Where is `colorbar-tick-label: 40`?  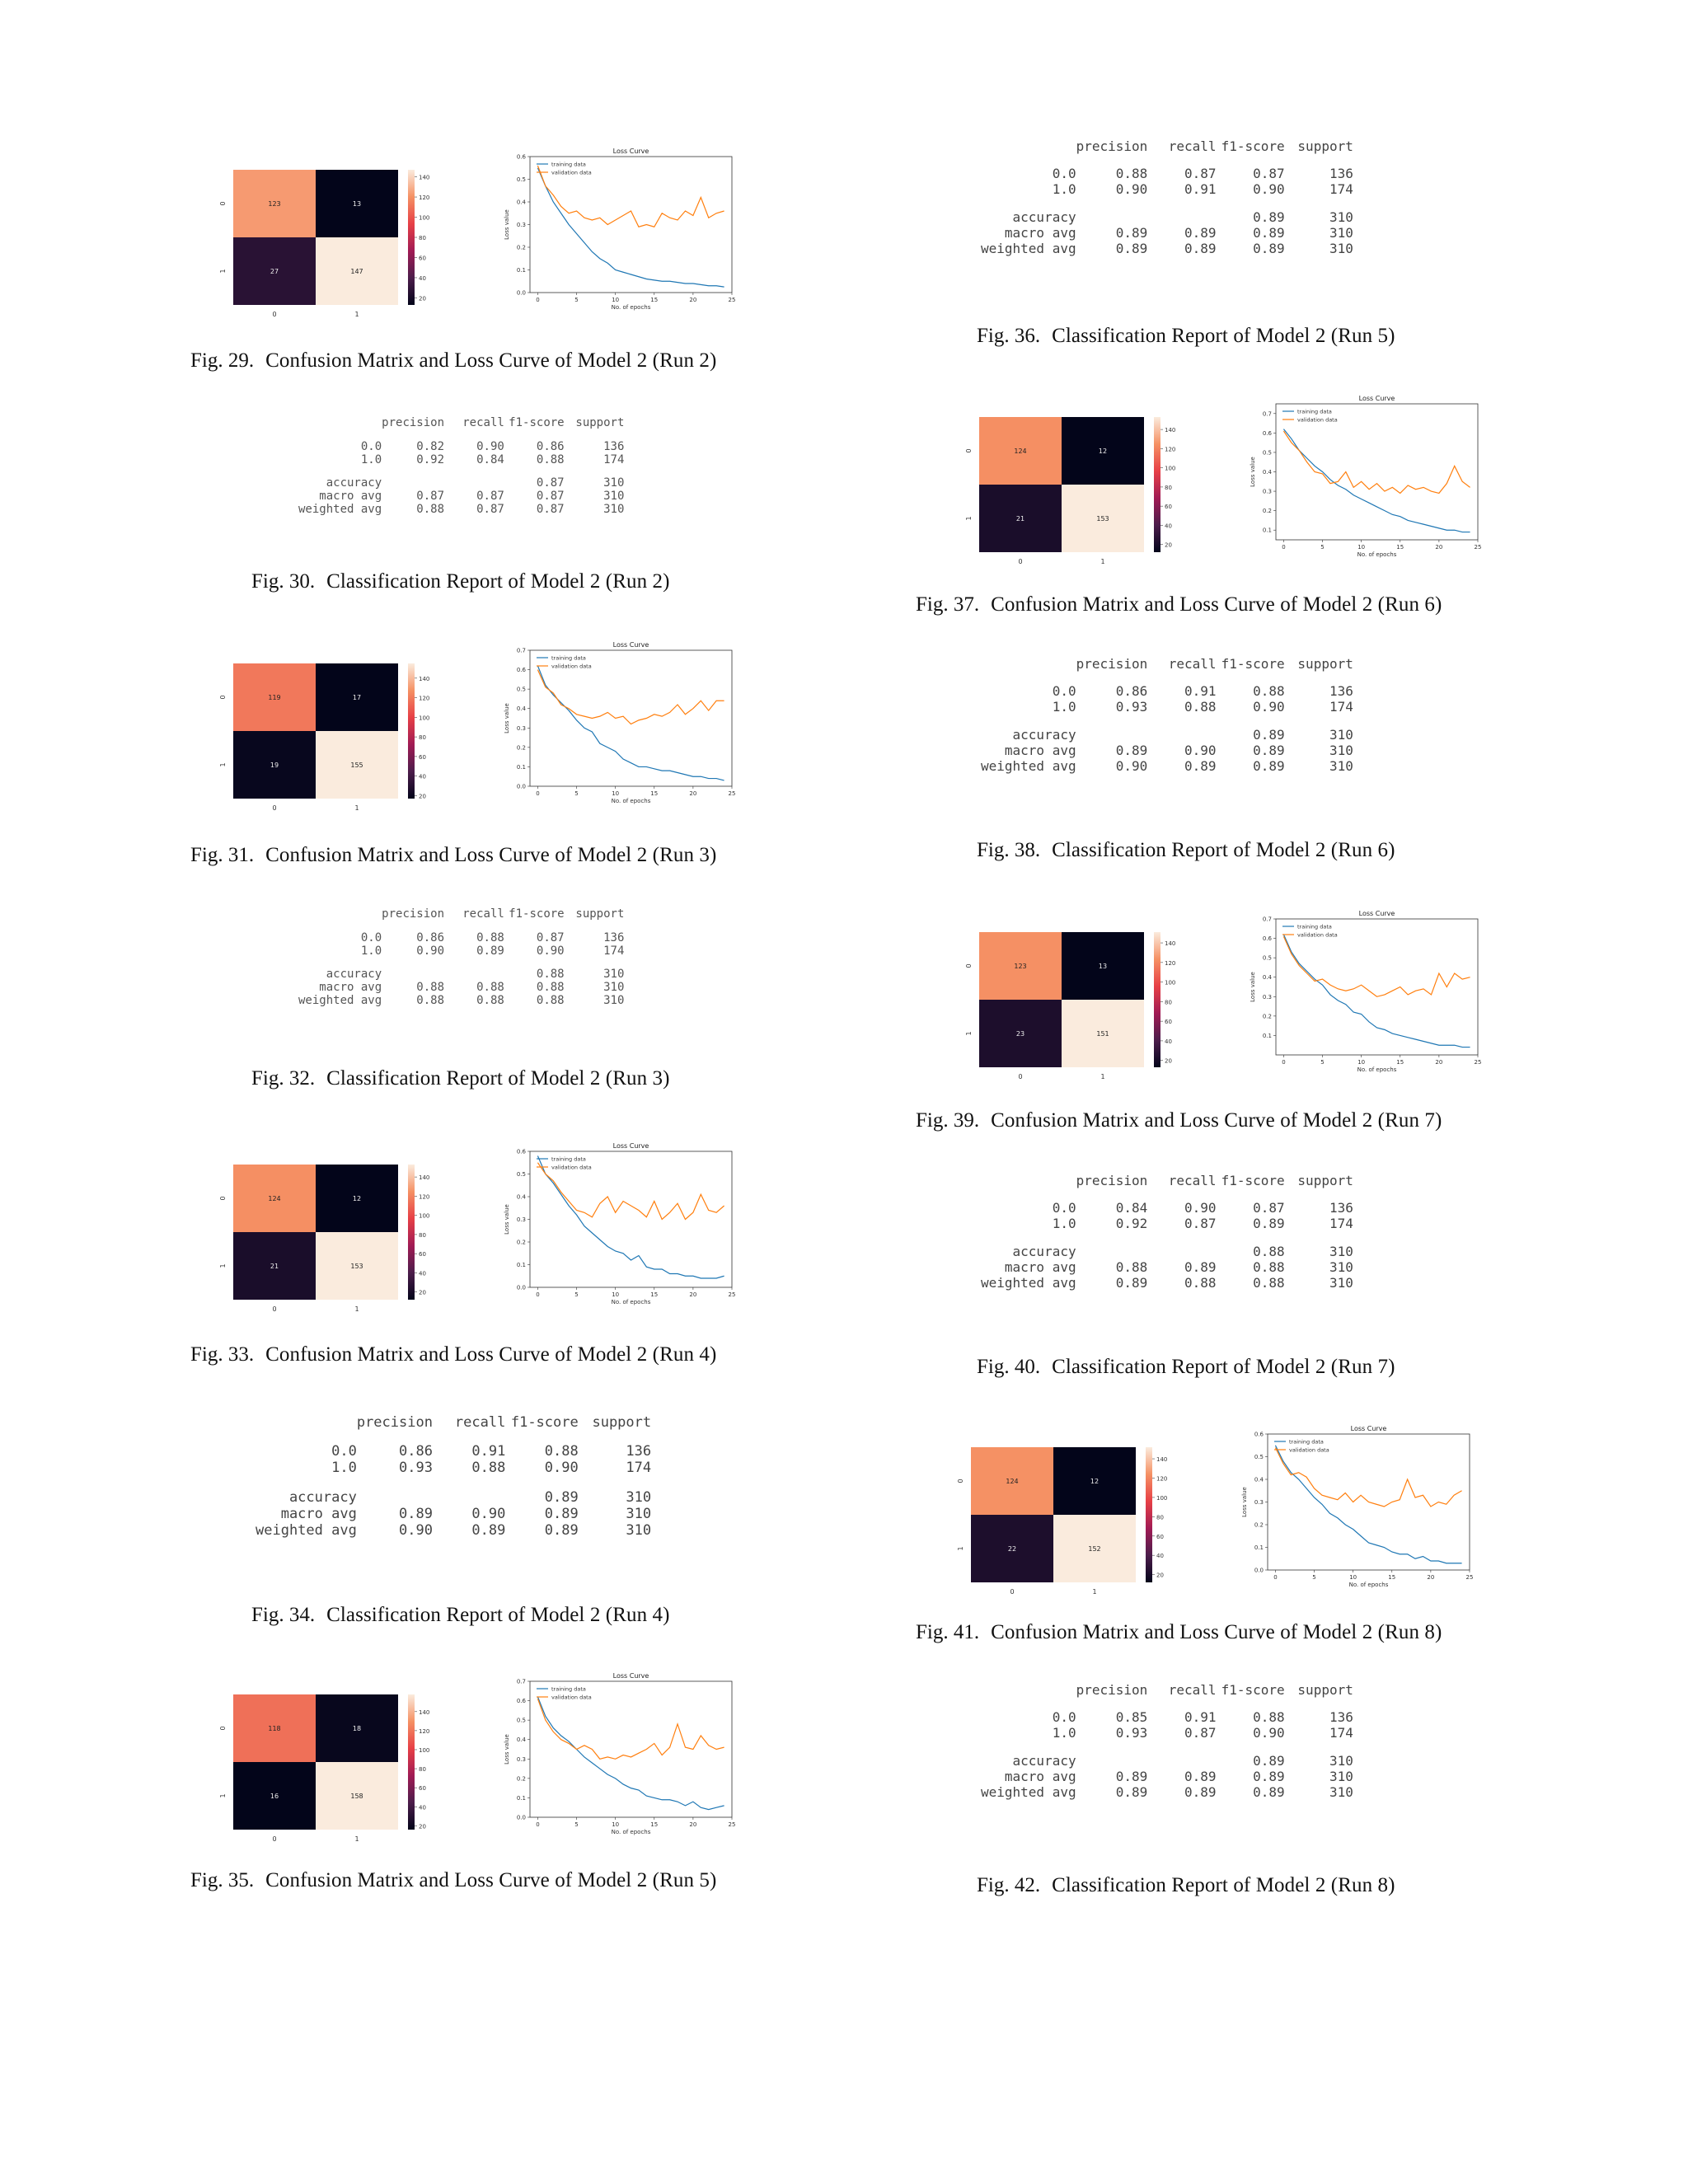
colorbar-tick-label: 40 is located at coordinates (422, 278).